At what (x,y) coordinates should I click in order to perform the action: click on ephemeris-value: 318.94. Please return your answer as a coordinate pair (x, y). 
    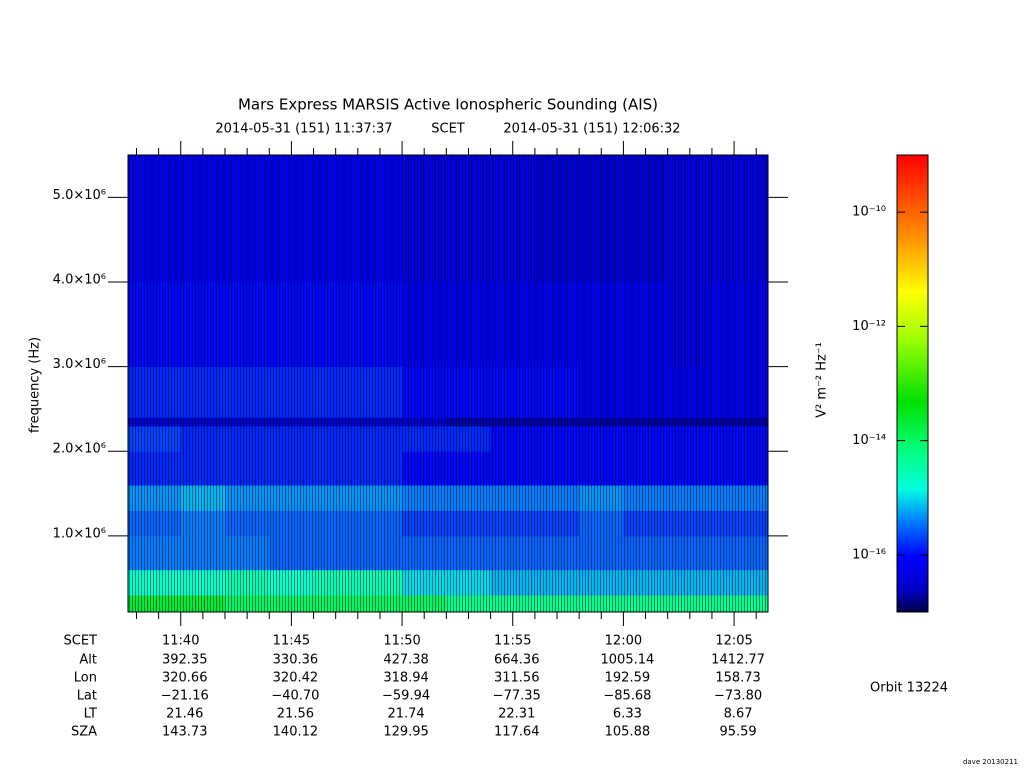
    Looking at the image, I should click on (406, 678).